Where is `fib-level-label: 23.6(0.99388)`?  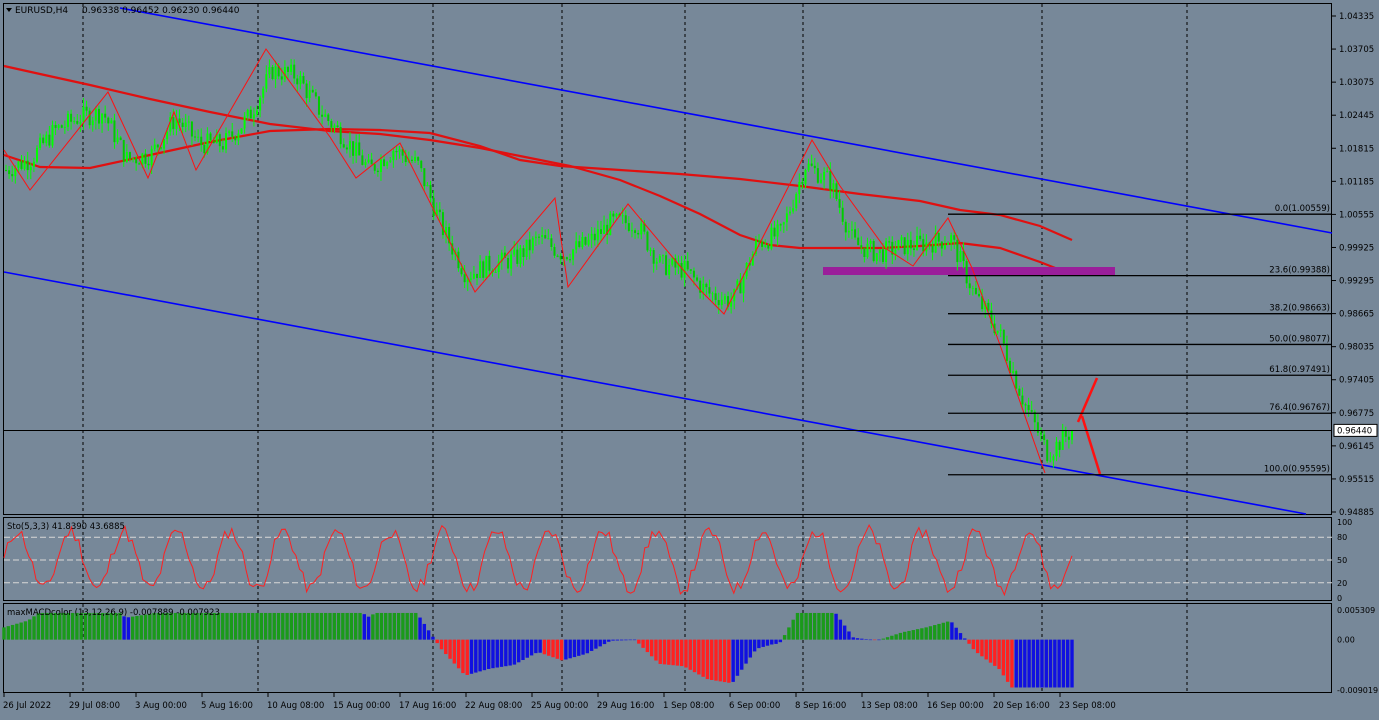
fib-level-label: 23.6(0.99388) is located at coordinates (1299, 271).